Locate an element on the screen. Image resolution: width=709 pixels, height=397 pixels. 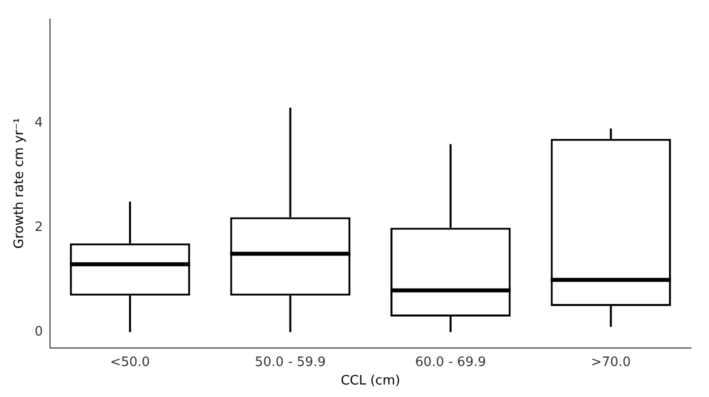
x-tick-label: 50.0 - 59.9 is located at coordinates (290, 362).